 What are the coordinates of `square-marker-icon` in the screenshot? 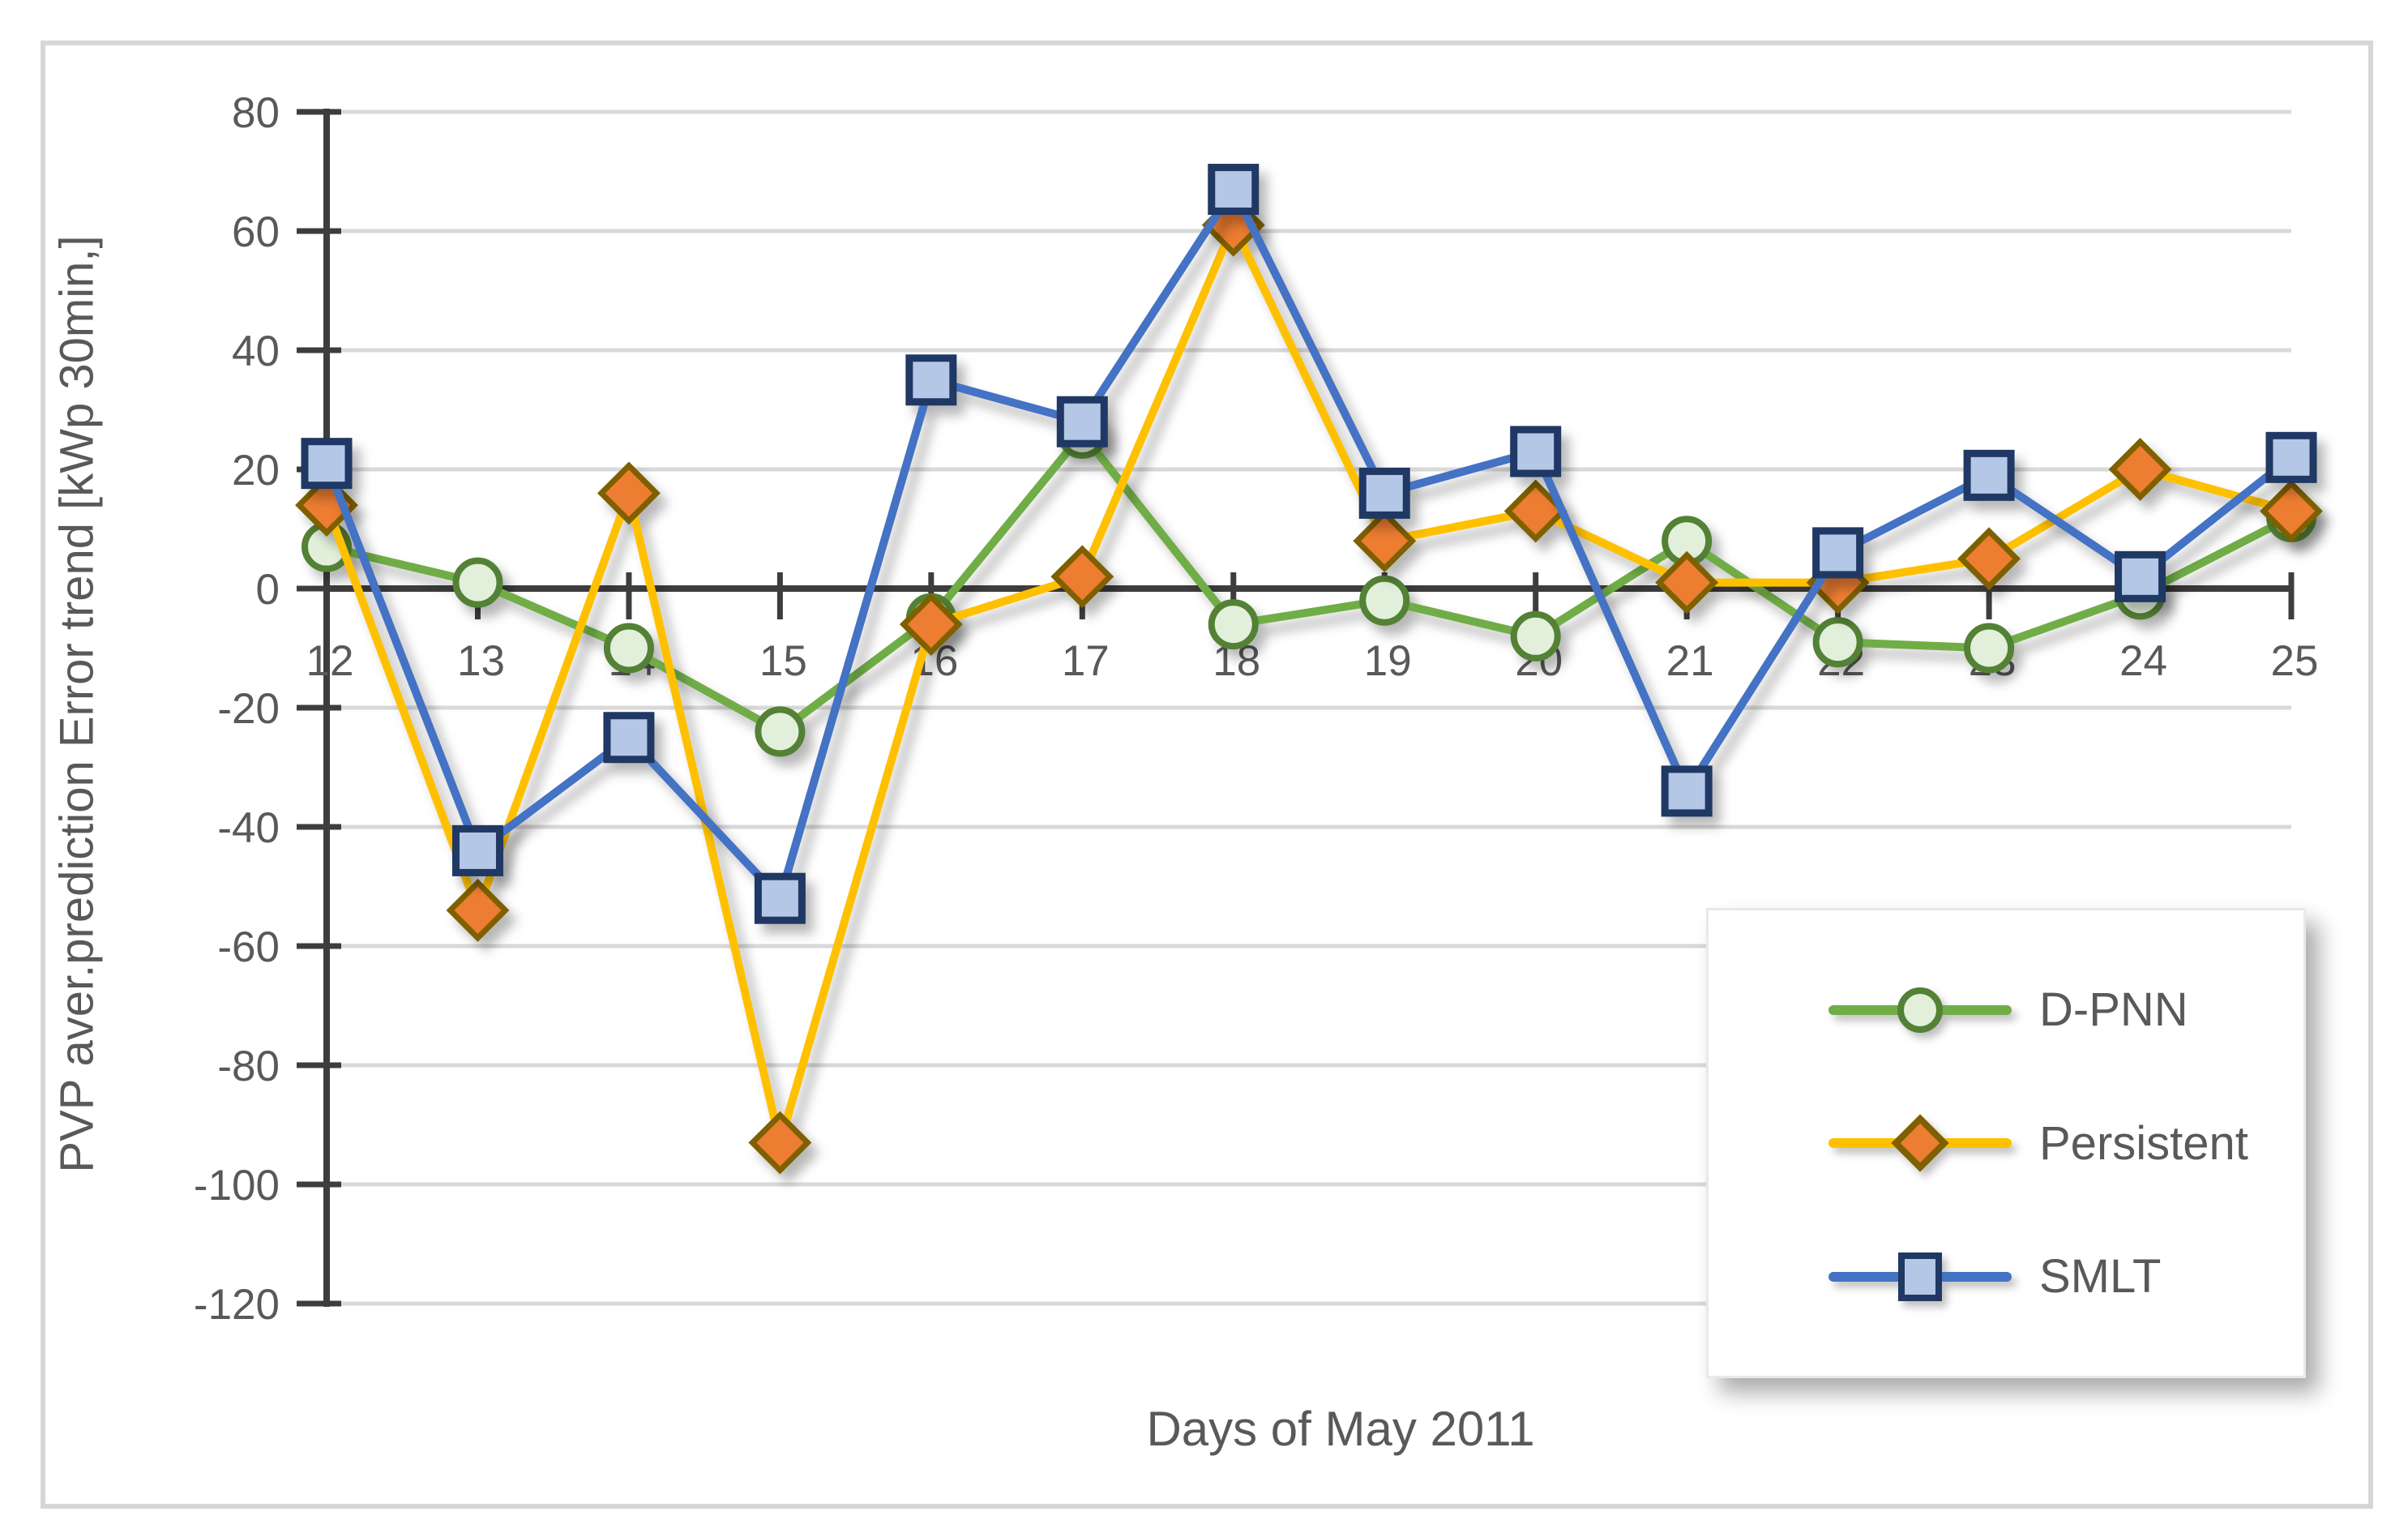 It's located at (1920, 1277).